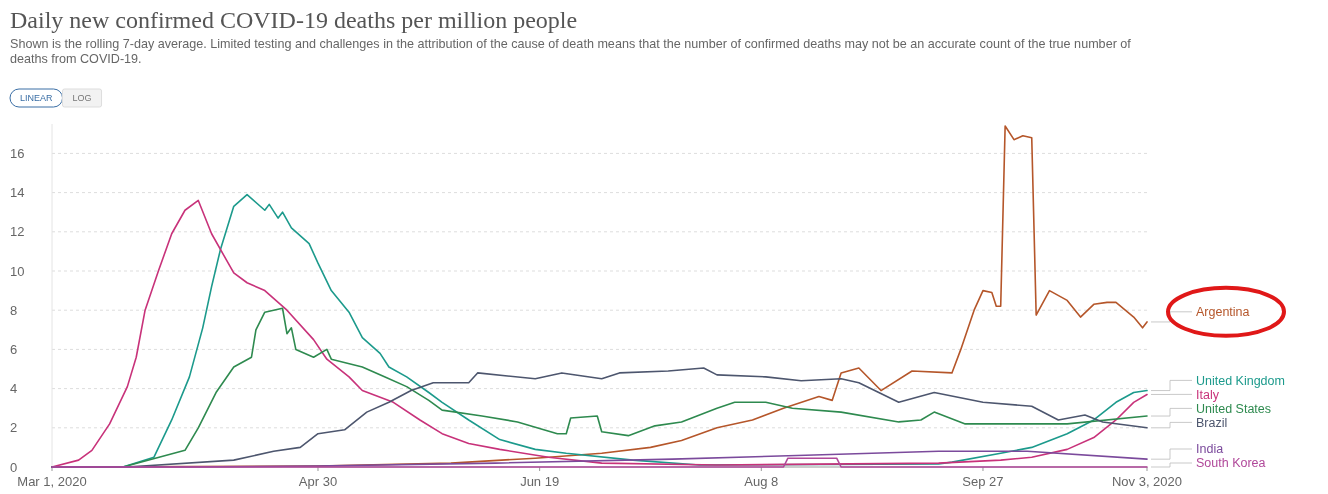 The image size is (1328, 494). I want to click on x-tick-label: Jun 19, so click(540, 481).